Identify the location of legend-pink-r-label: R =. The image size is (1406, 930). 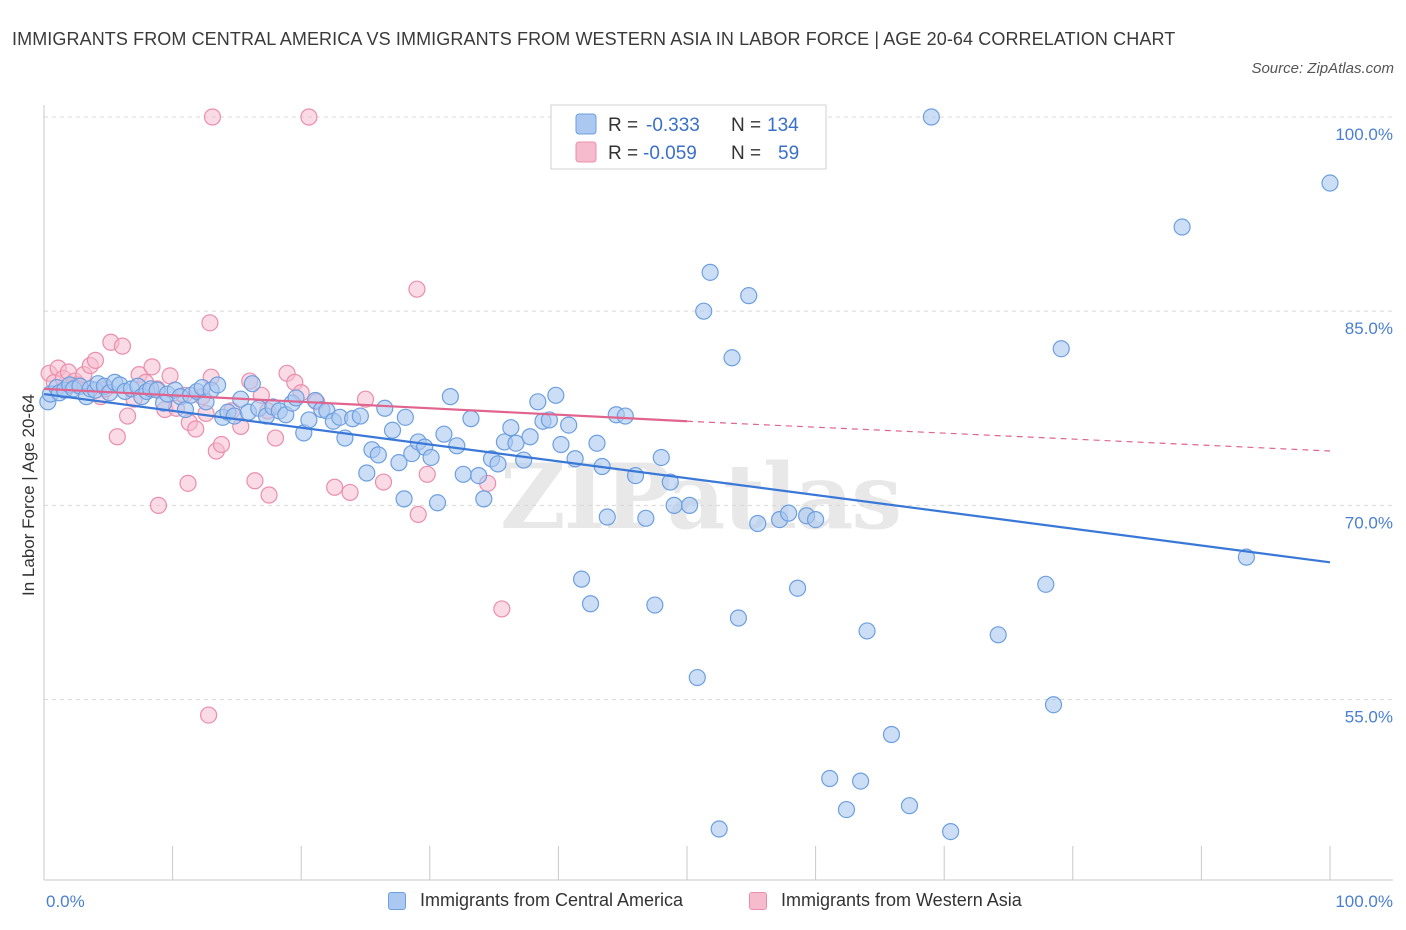
(623, 153).